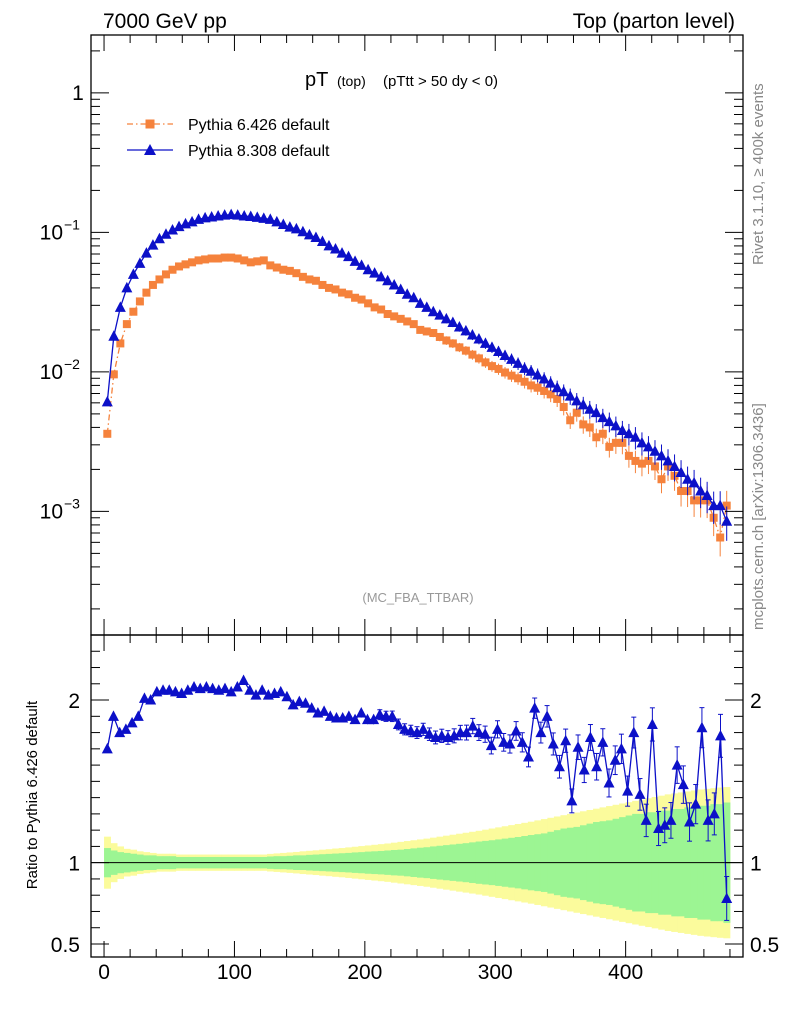  What do you see at coordinates (654, 21) in the screenshot?
I see `header-right: Top (parton level)` at bounding box center [654, 21].